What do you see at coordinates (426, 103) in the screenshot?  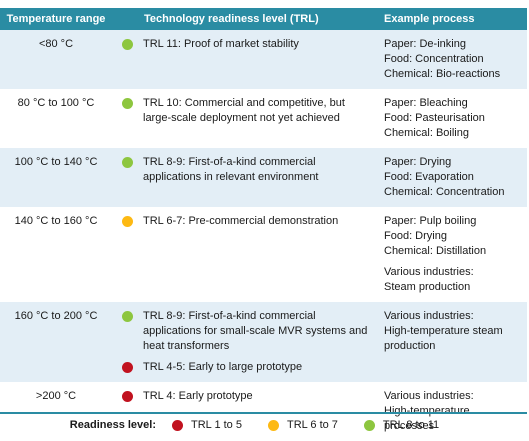 I see `example-line: Paper: Bleaching` at bounding box center [426, 103].